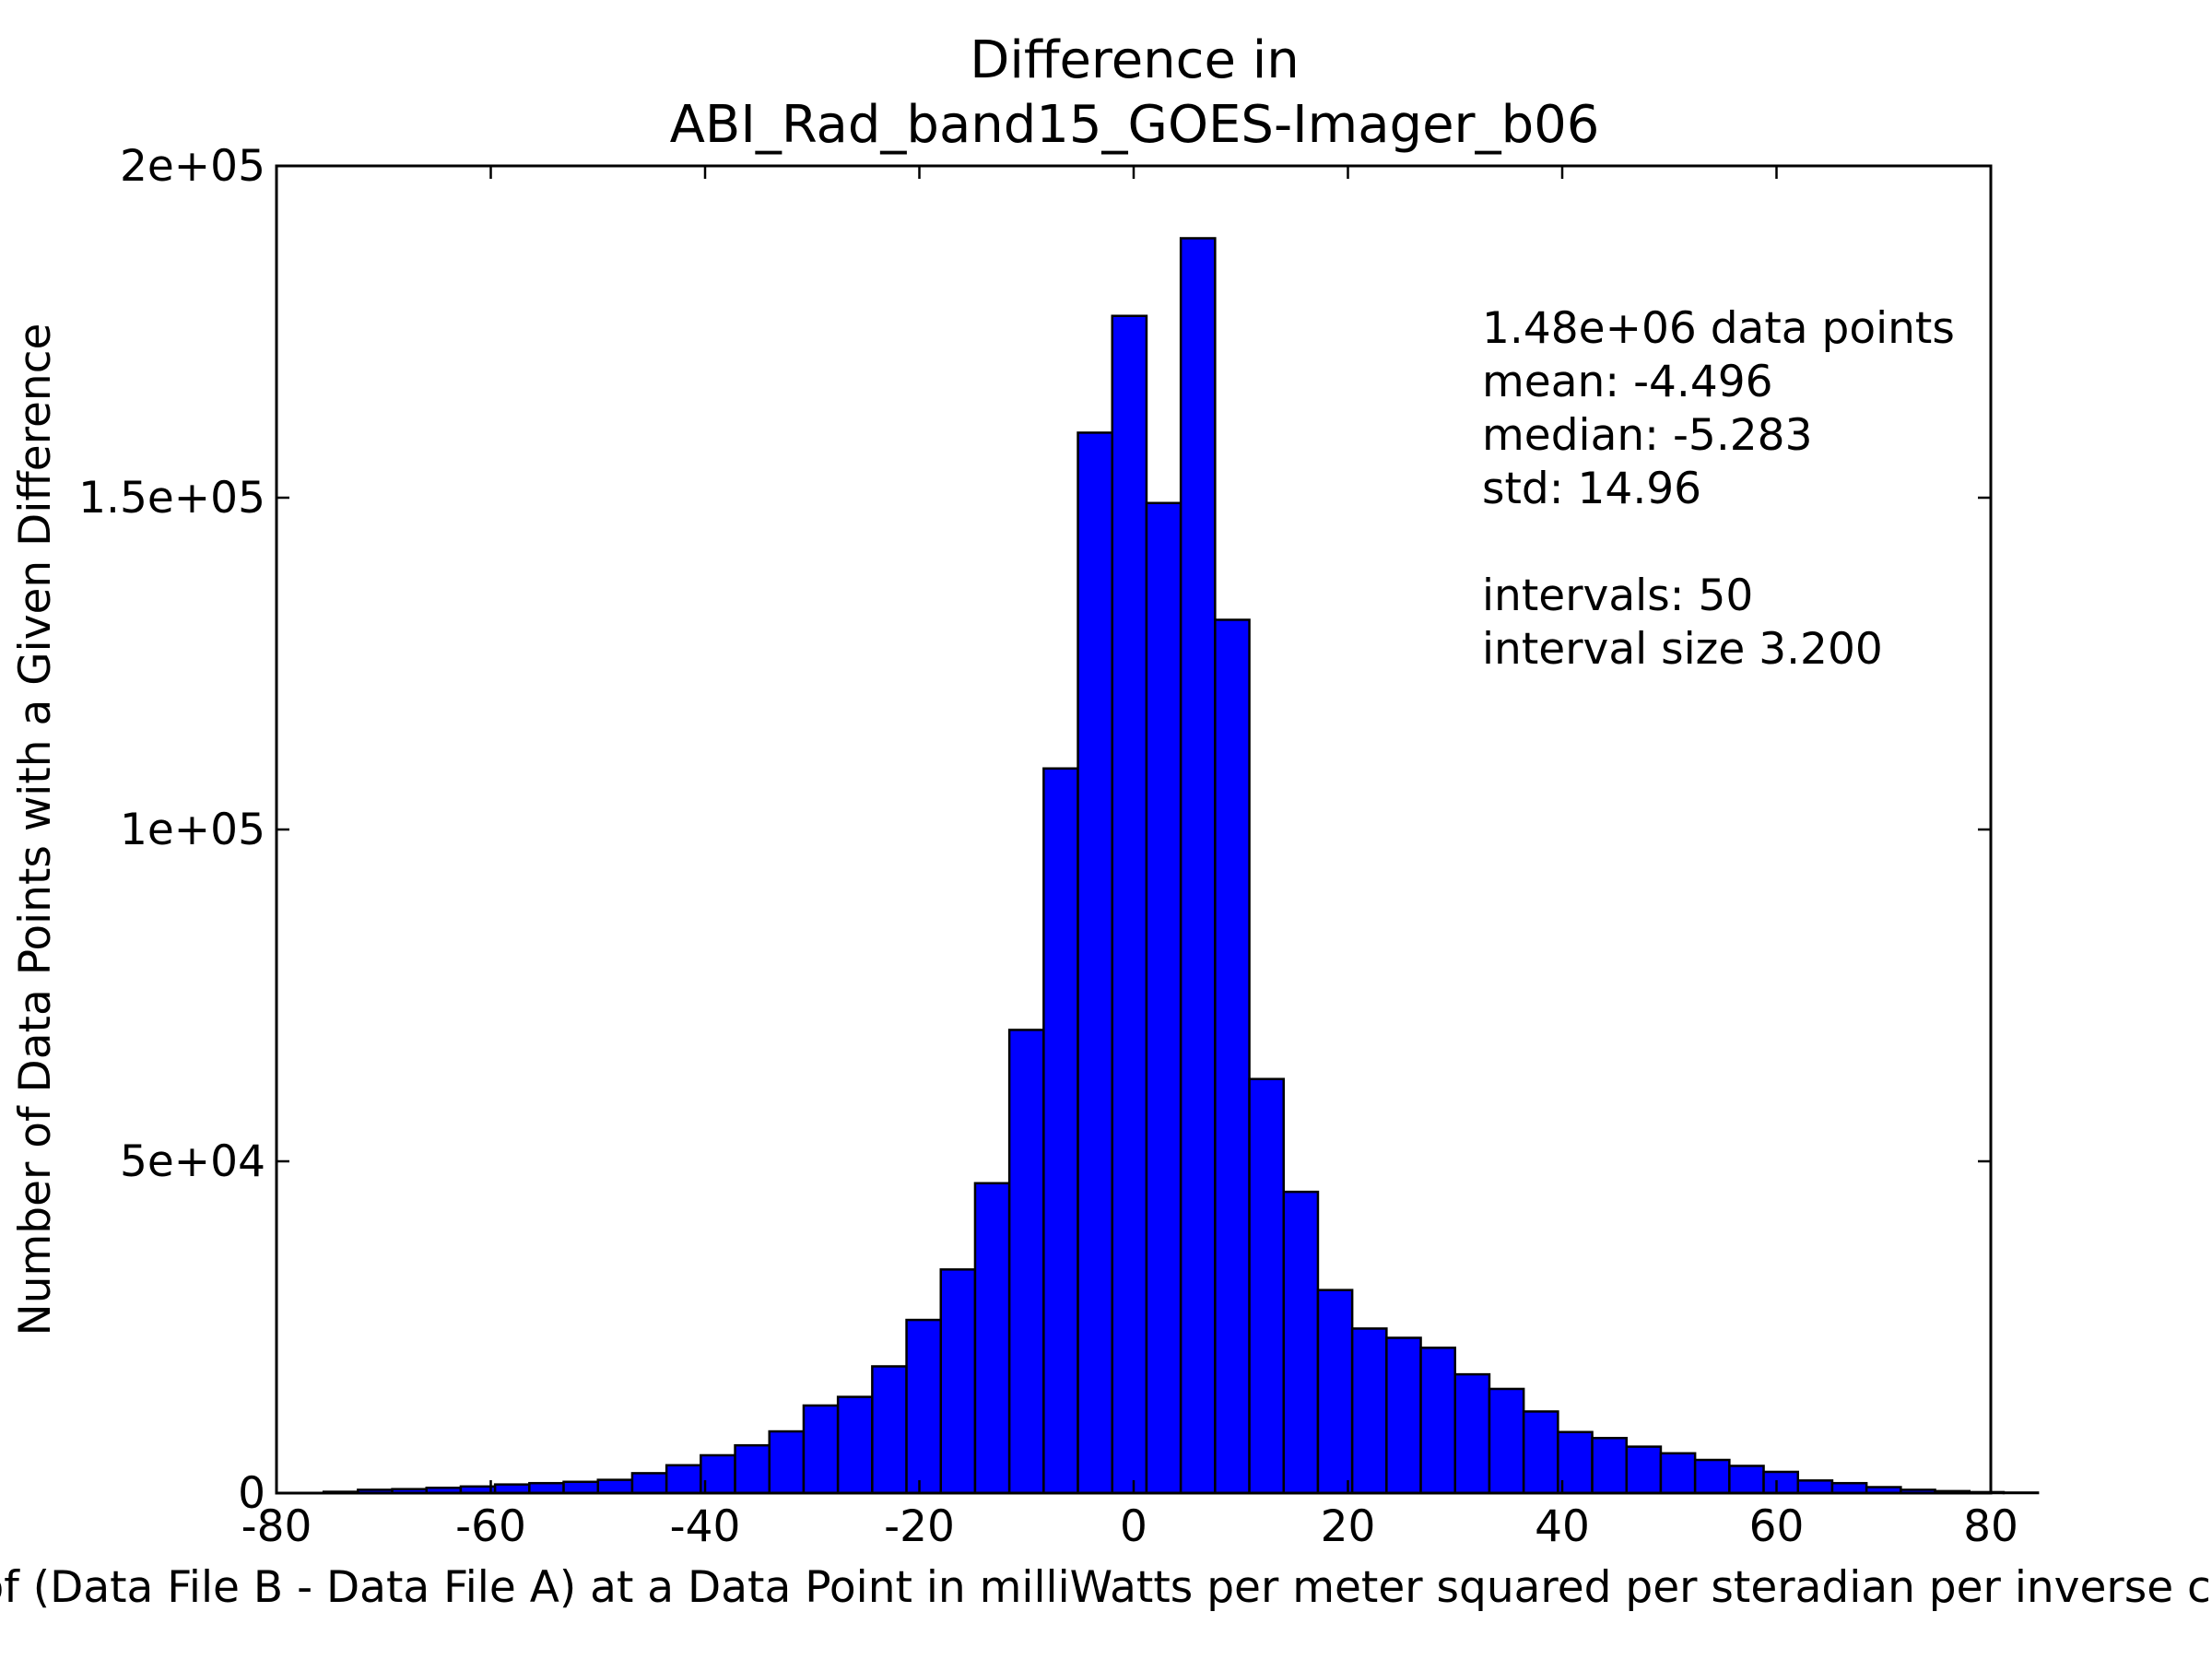  Describe the element at coordinates (192, 830) in the screenshot. I see `y-tick-label: 1e+05` at that location.